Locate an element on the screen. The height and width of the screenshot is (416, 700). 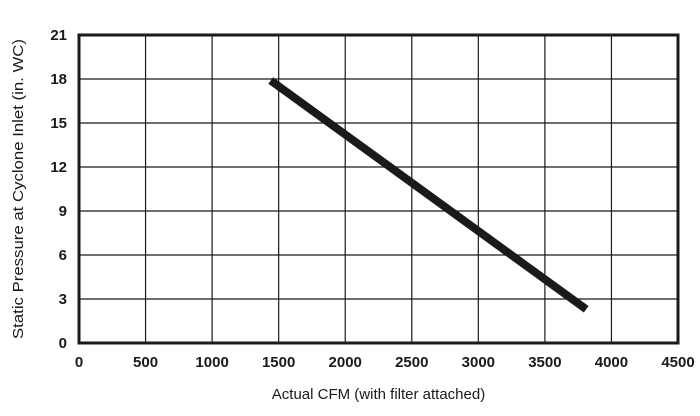
x-tick-label: 3500 is located at coordinates (544, 362).